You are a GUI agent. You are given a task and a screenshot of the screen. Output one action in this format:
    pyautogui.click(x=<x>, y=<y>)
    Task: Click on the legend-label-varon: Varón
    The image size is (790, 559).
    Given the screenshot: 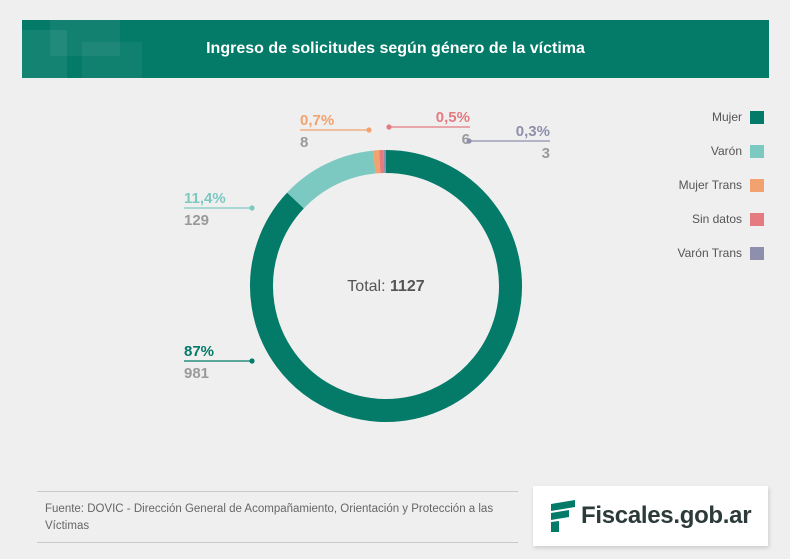 What is the action you would take?
    pyautogui.click(x=726, y=151)
    